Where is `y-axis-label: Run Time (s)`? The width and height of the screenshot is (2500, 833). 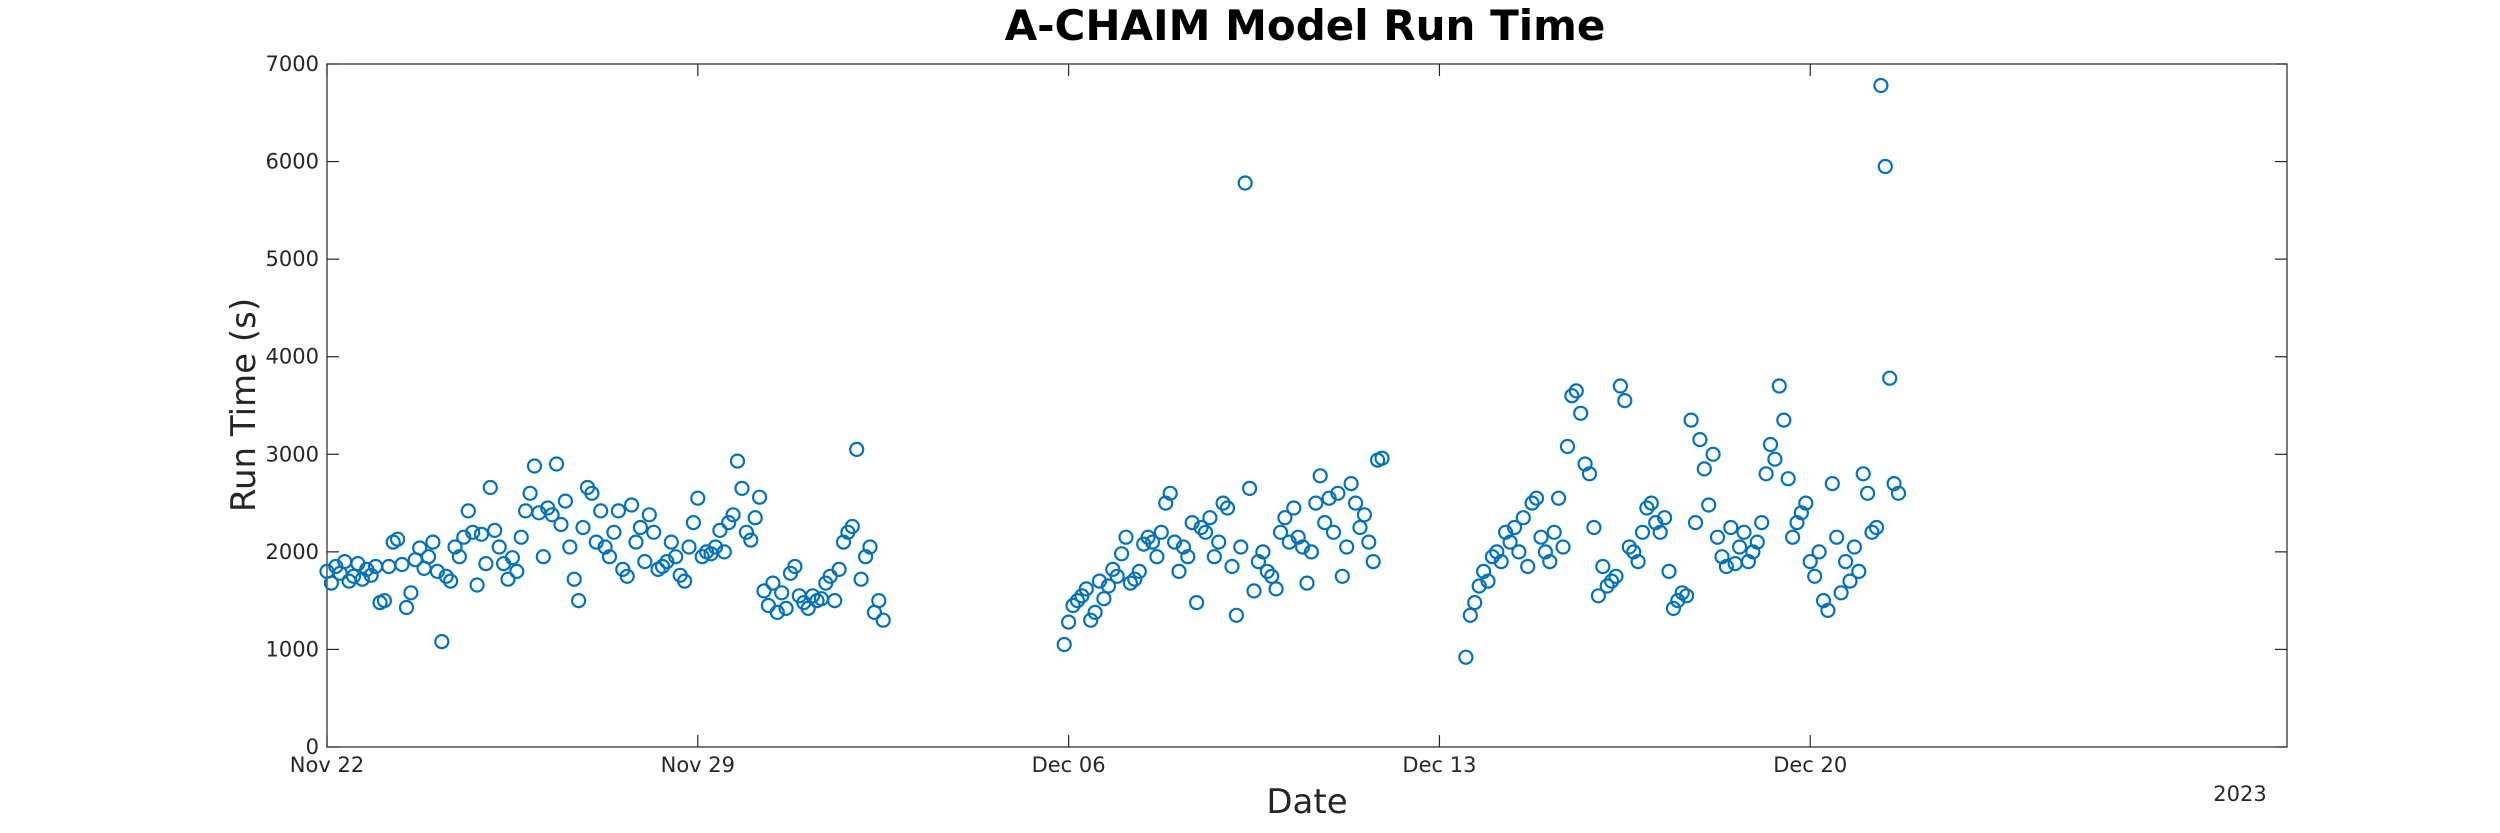
y-axis-label: Run Time (s) is located at coordinates (244, 405).